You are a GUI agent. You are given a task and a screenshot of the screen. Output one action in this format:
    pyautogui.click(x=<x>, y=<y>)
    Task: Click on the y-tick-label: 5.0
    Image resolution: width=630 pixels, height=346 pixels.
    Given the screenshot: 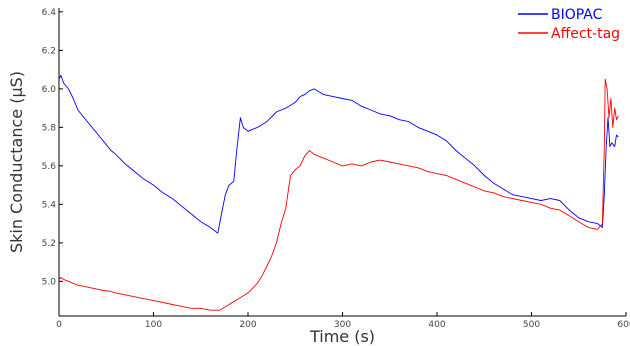 What is the action you would take?
    pyautogui.click(x=49, y=282)
    